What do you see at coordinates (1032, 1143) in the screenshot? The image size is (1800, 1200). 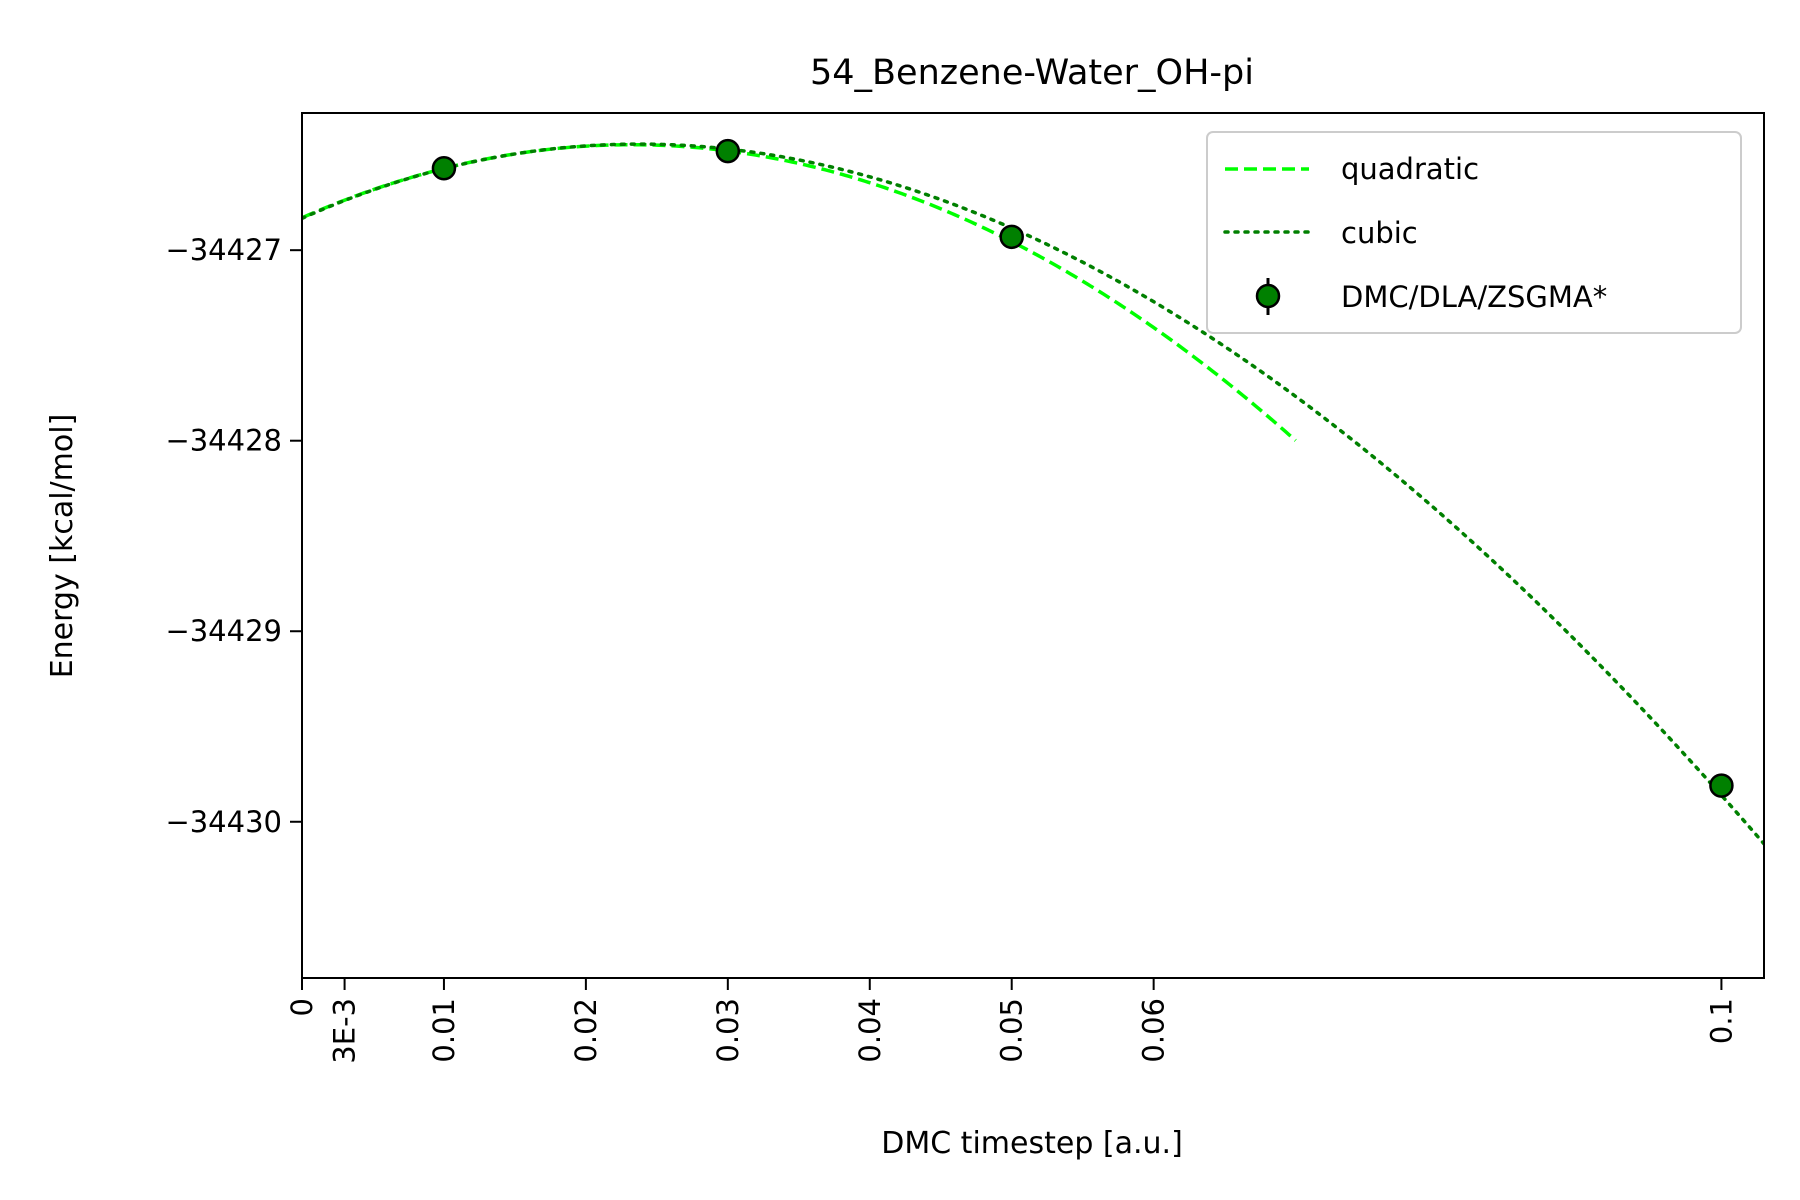 I see `x-axis-label: DMC timestep [a.u.]` at bounding box center [1032, 1143].